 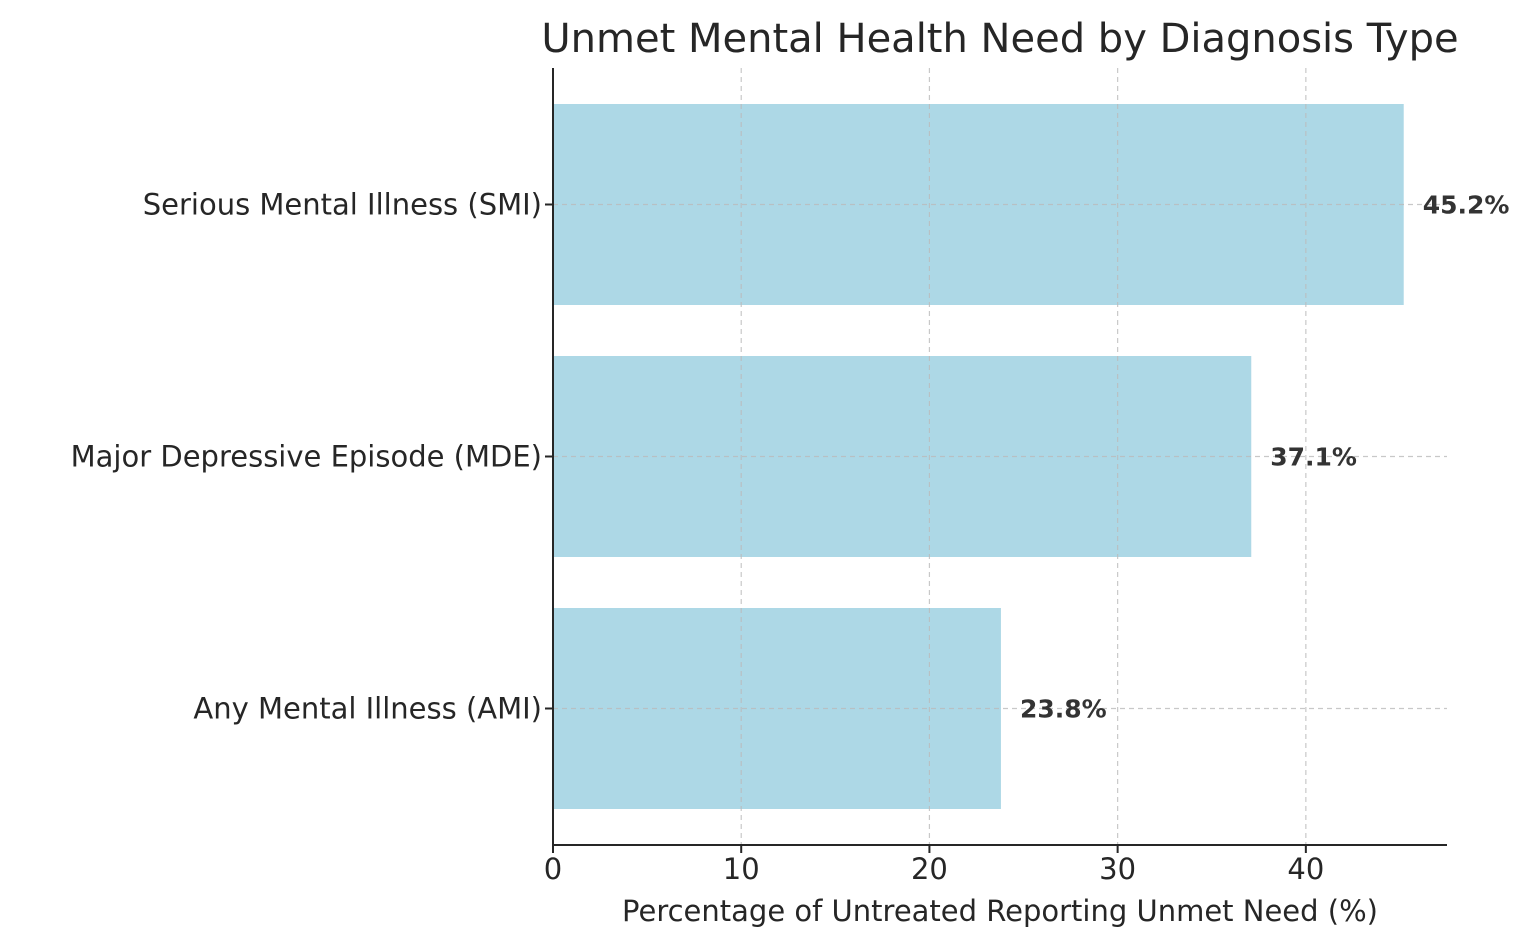 I want to click on x-tick-label: 40, so click(x=1305, y=869).